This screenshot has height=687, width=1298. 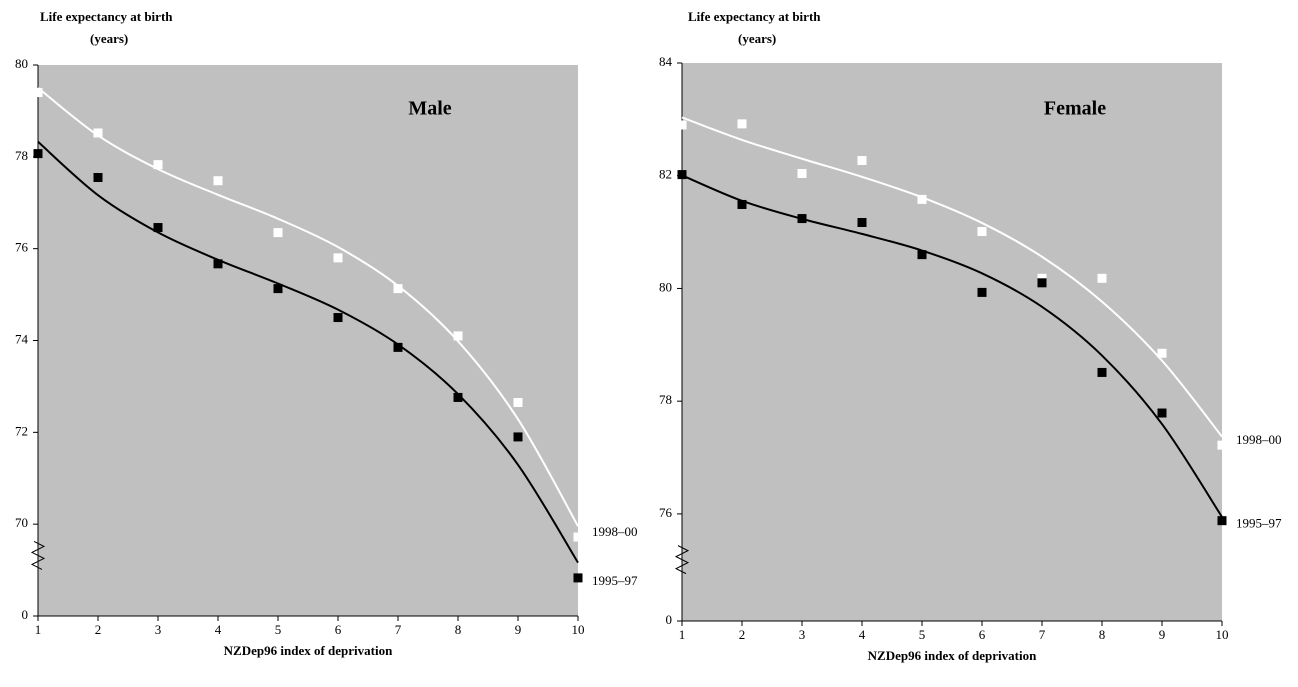 I want to click on y-tick-label: 70, so click(x=21, y=522).